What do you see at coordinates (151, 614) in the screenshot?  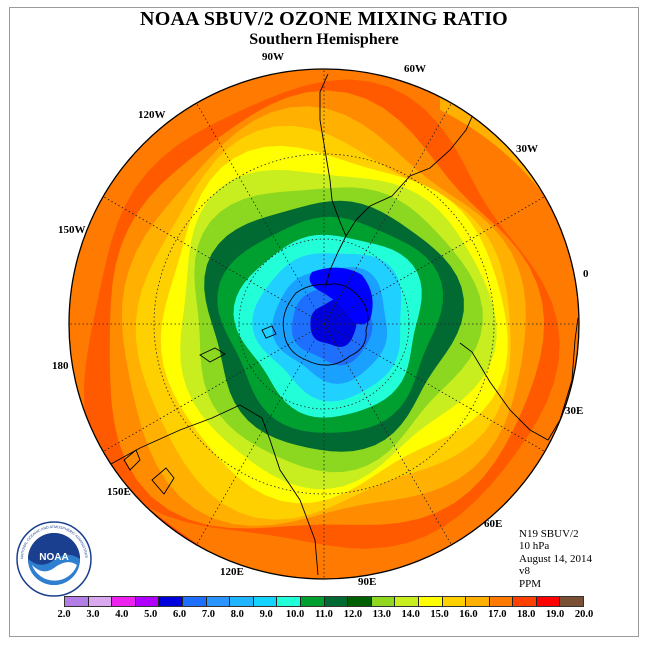 I see `colorbar-tick-label: 5.0` at bounding box center [151, 614].